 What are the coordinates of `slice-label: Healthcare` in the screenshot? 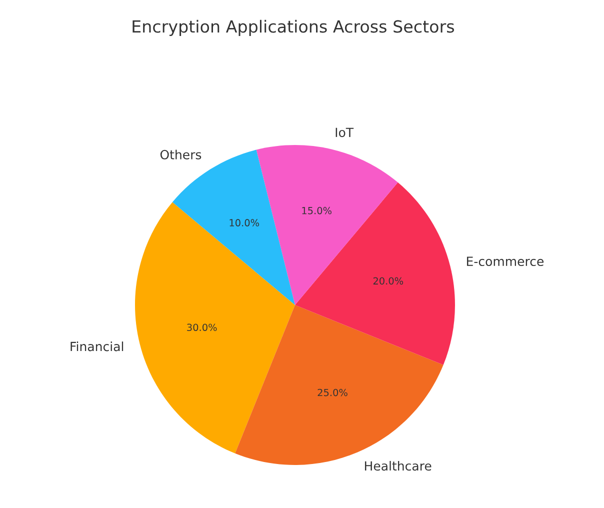 It's located at (398, 465).